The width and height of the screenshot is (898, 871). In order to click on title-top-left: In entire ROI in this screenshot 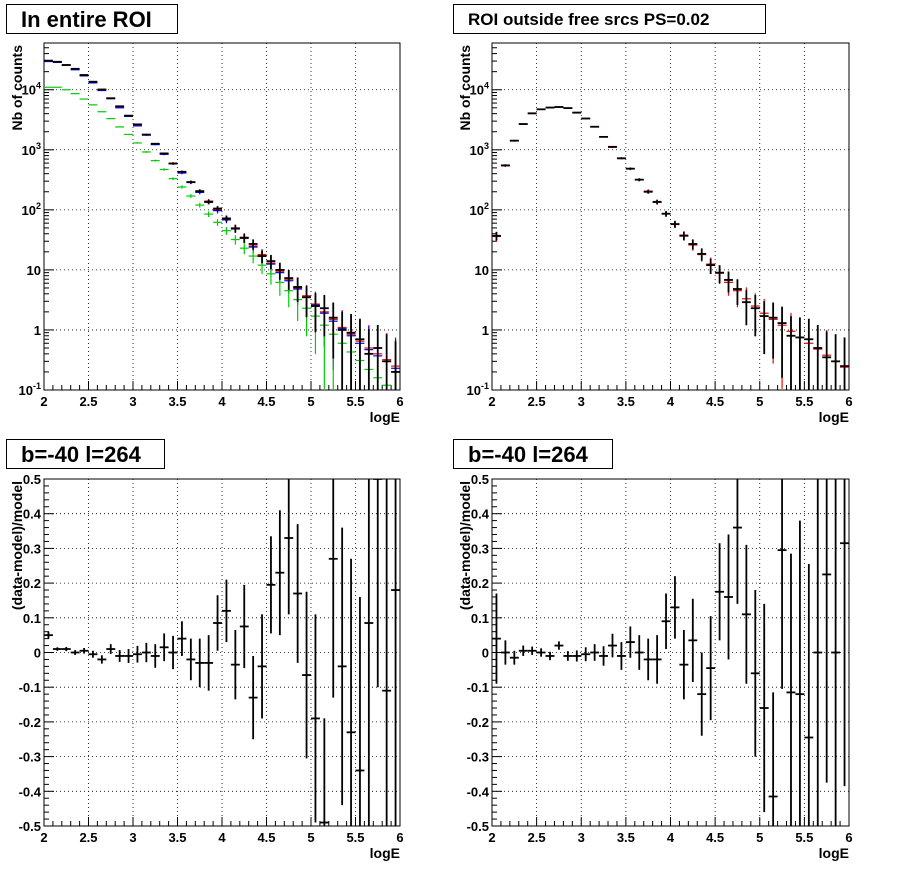, I will do `click(92, 19)`.